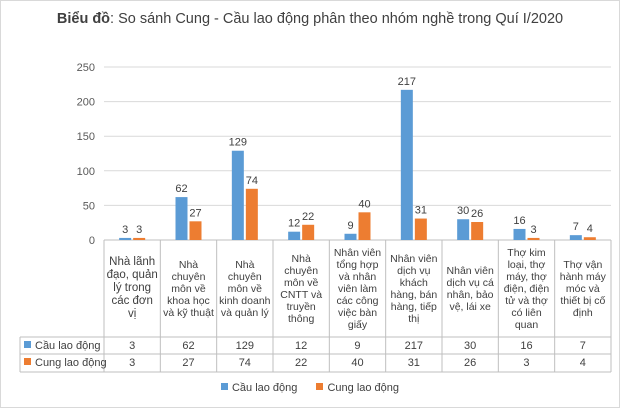 The image size is (620, 408). I want to click on table-cell: 26, so click(470, 363).